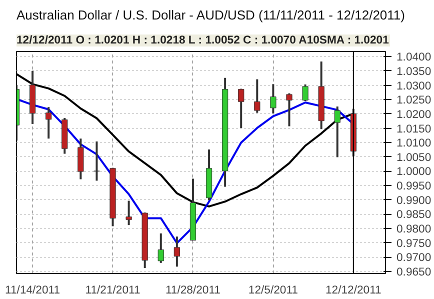 This screenshot has height=299, width=434. I want to click on x-tick-label: 11/28/2011, so click(192, 290).